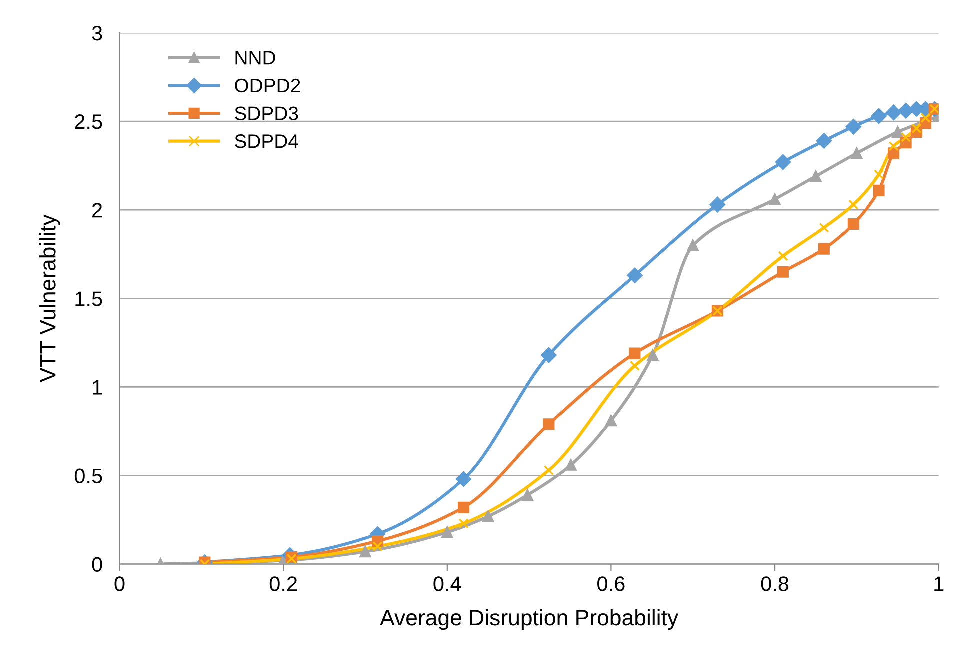  Describe the element at coordinates (939, 584) in the screenshot. I see `x-tick-label: 1` at that location.